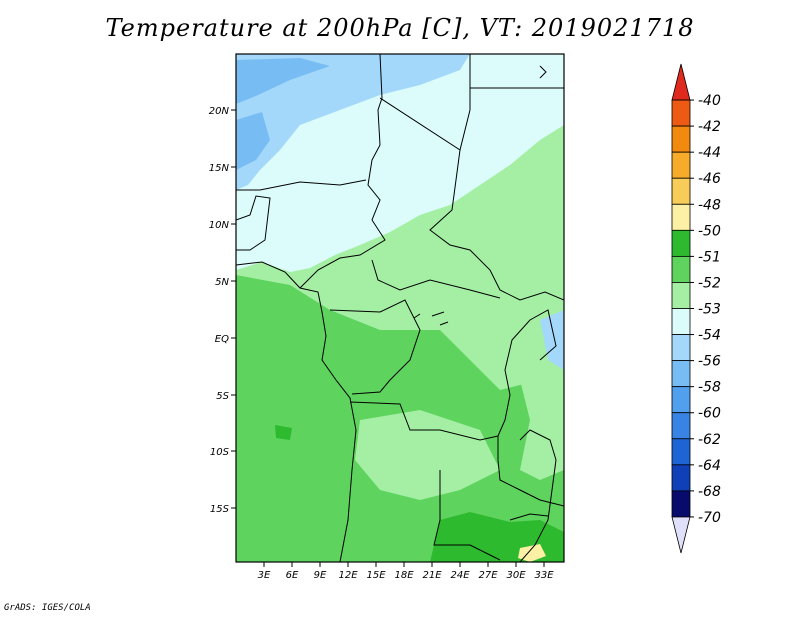 This screenshot has height=618, width=800. I want to click on lat-label-20n: 20N, so click(219, 111).